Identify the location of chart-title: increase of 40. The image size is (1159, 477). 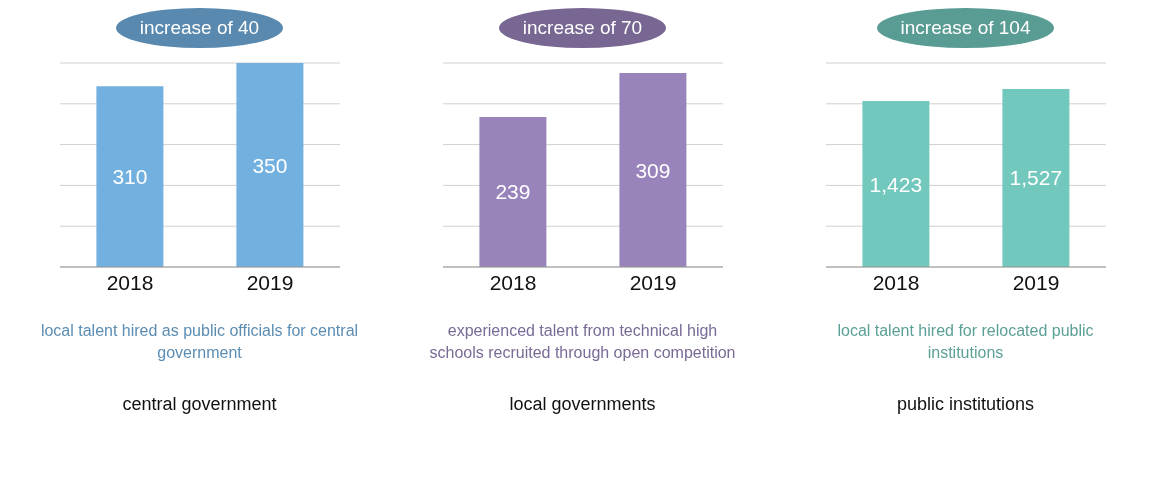
(199, 28).